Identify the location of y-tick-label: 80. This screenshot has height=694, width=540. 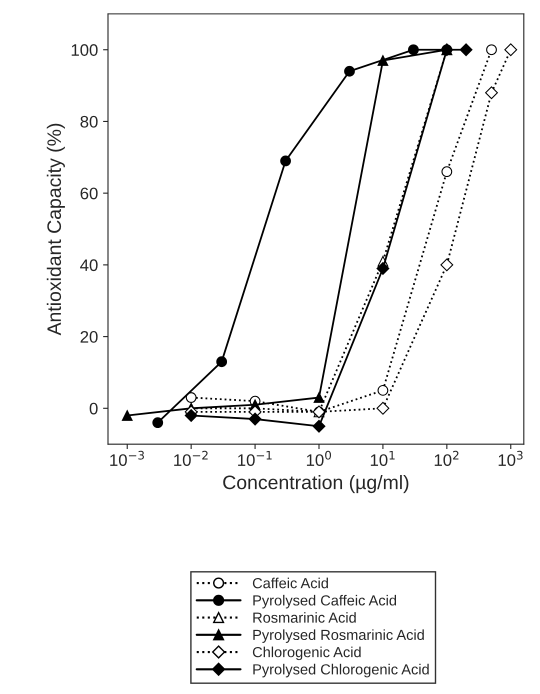
(89, 122).